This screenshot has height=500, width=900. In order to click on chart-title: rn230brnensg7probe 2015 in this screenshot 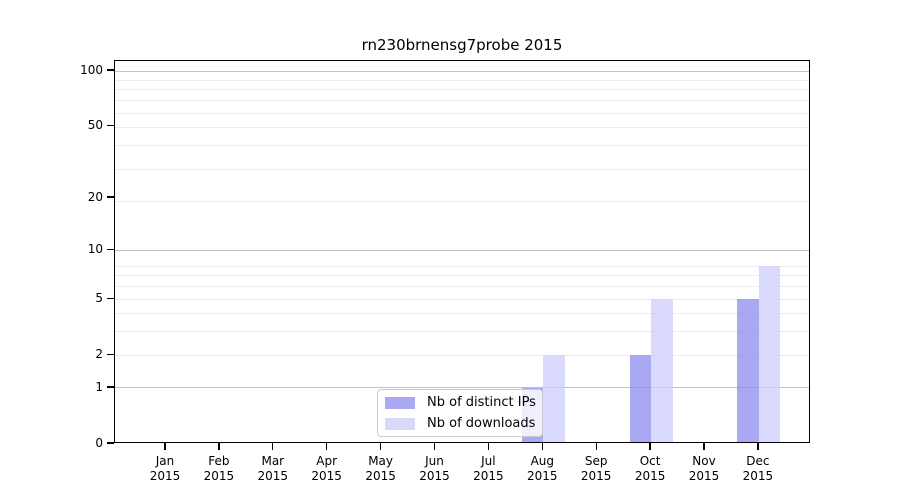, I will do `click(462, 45)`.